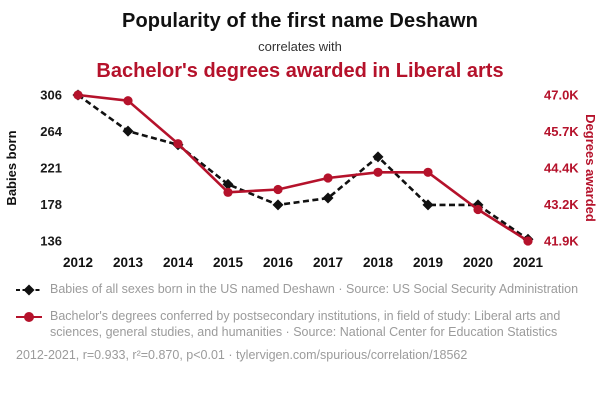 The image size is (600, 408). I want to click on left-axis-tick: 264, so click(51, 131).